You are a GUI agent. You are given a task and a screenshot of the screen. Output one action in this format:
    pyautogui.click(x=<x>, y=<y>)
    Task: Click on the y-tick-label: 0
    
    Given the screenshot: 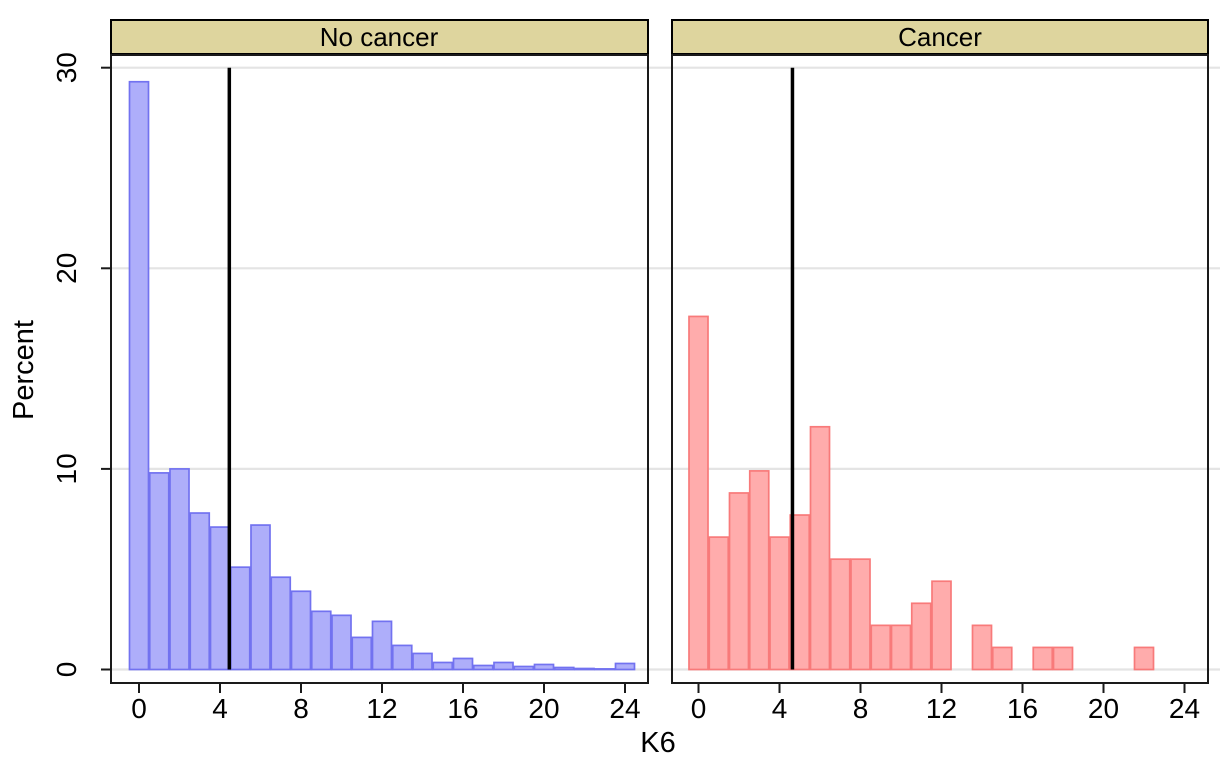 What is the action you would take?
    pyautogui.click(x=66, y=670)
    